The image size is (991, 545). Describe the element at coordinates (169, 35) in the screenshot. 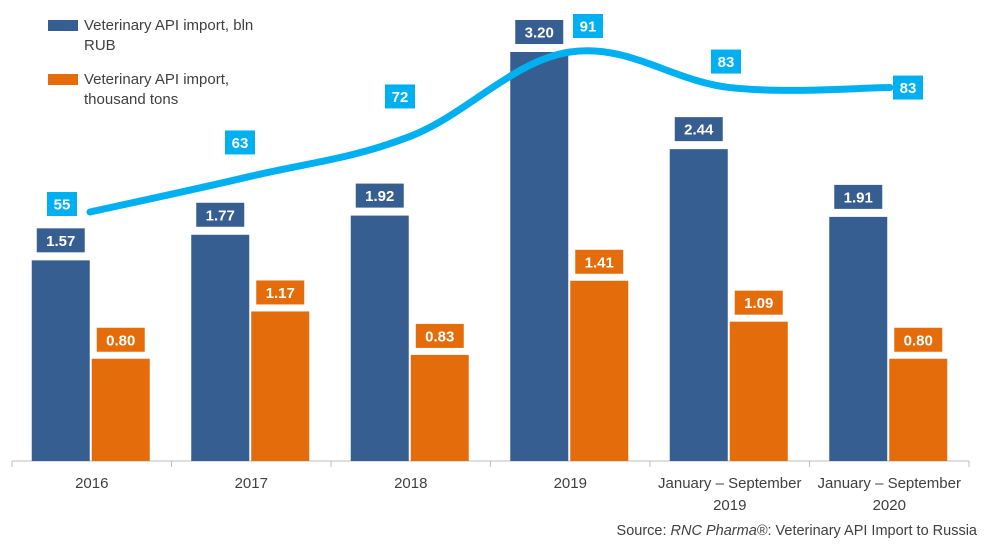

I see `legend-label-rub: Veterinary API import, bln RUB` at that location.